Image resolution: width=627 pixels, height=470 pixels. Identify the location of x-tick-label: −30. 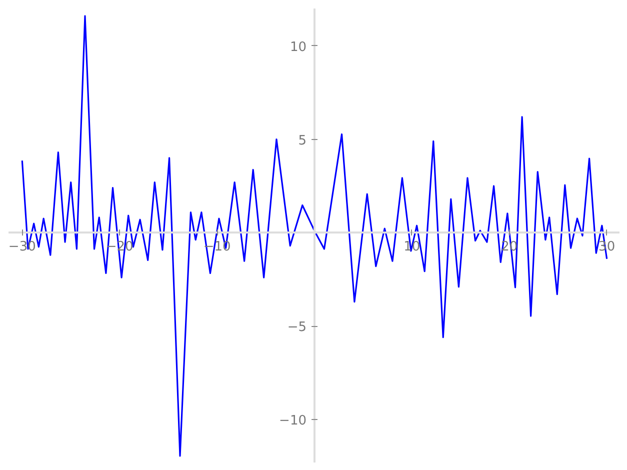
(22, 247).